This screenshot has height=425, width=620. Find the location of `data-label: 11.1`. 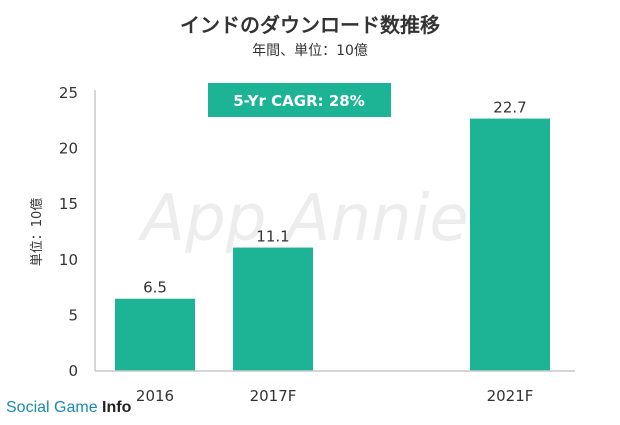

data-label: 11.1 is located at coordinates (272, 237).